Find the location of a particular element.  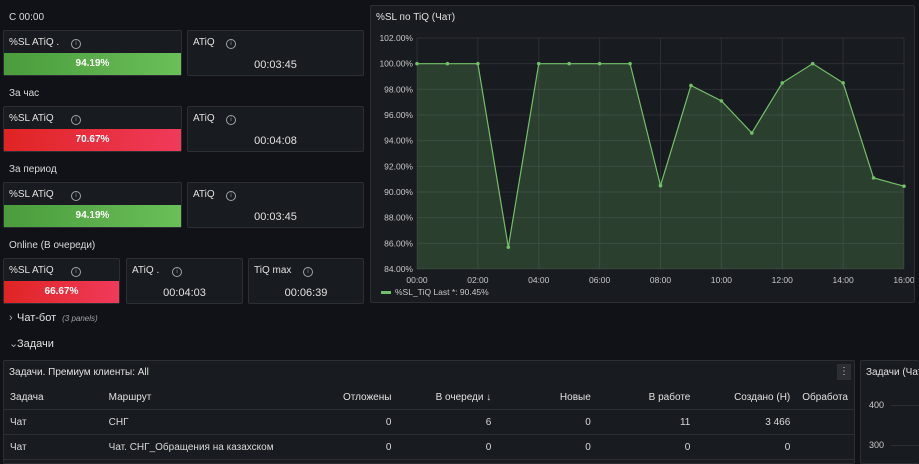

legend-label: %SL_TiQ Last *: 90.45% is located at coordinates (442, 292).